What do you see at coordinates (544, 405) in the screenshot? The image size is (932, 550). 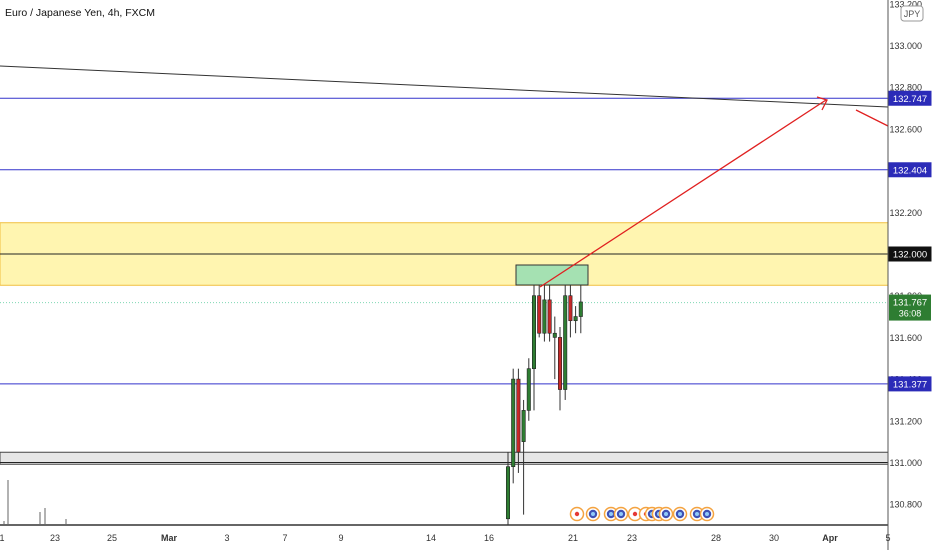 I see `candlestick-series` at bounding box center [544, 405].